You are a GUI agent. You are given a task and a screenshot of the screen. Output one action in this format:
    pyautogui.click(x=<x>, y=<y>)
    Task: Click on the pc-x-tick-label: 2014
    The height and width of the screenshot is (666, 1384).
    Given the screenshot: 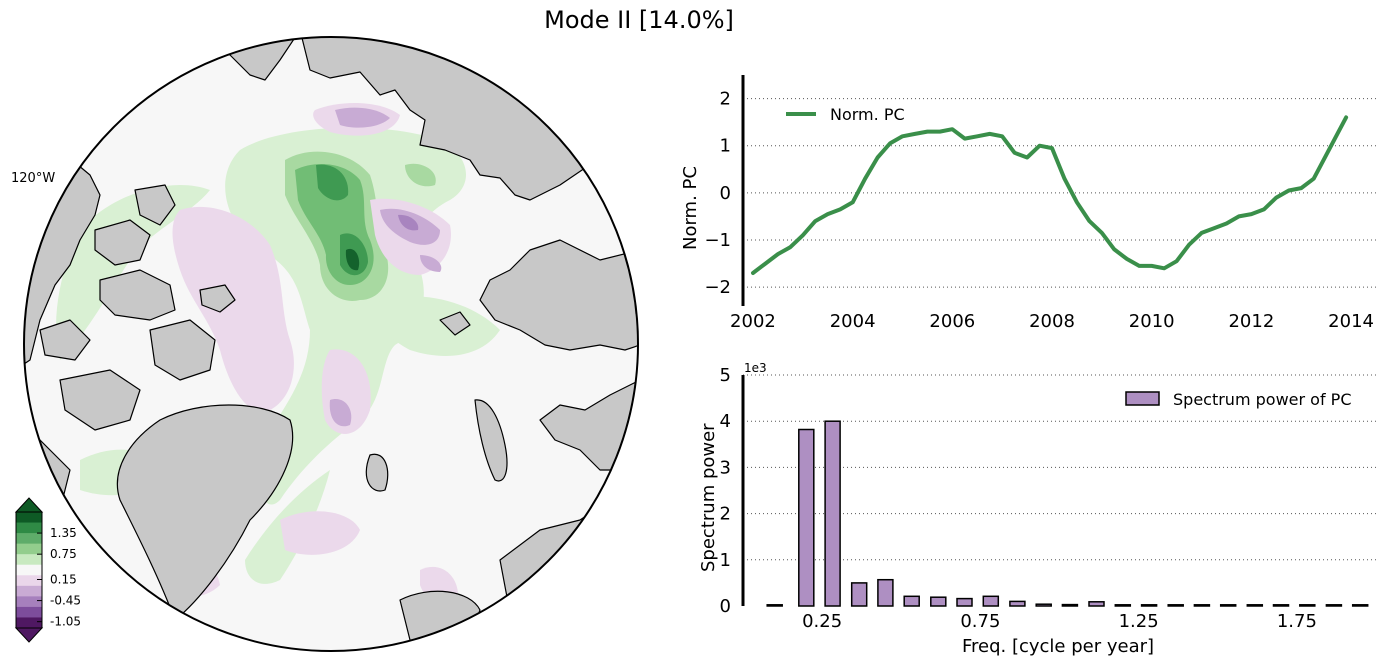 What is the action you would take?
    pyautogui.click(x=1351, y=321)
    